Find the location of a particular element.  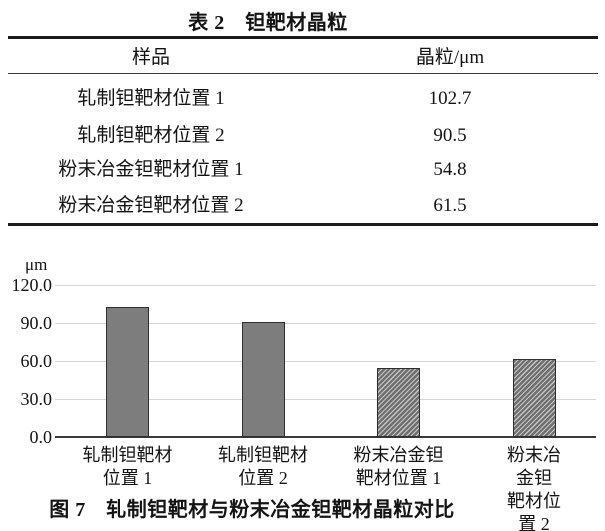

figure-caption: 图 7 轧制钽靶材与粉末冶金钽靶材晶粒对比 is located at coordinates (252, 510).